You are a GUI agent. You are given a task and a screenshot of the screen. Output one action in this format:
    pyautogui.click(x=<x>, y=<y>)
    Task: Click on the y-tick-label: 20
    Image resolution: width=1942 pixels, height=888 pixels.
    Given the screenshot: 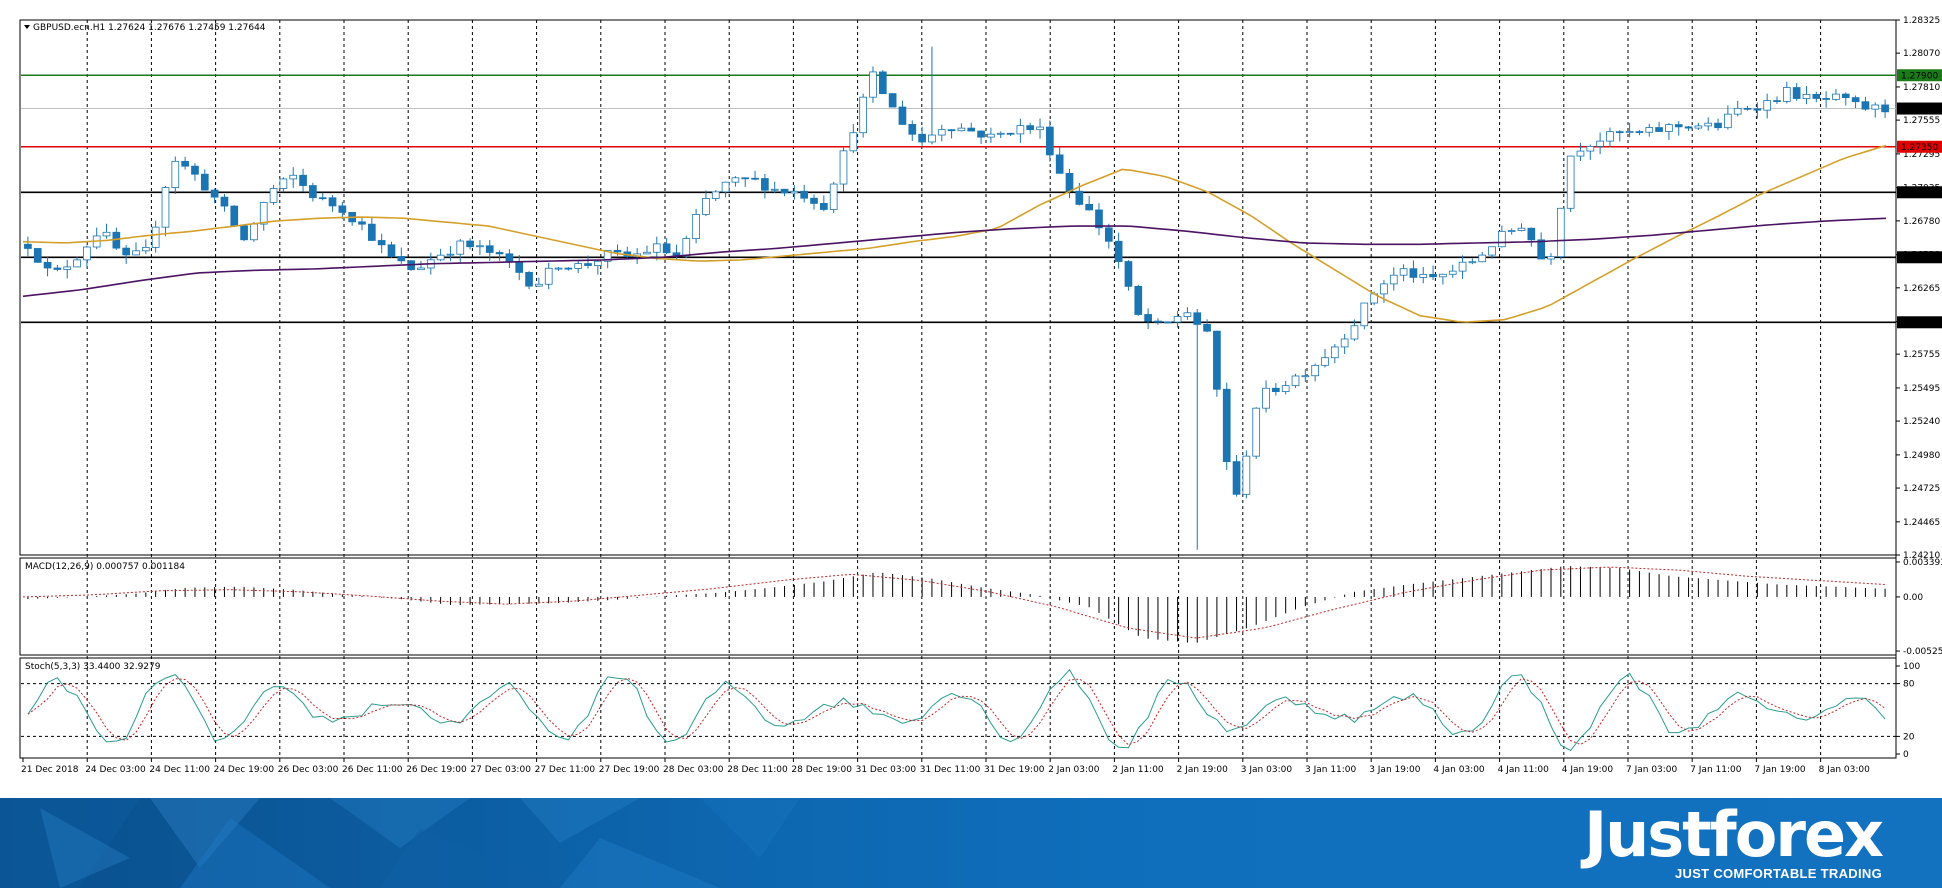 What is the action you would take?
    pyautogui.click(x=1909, y=737)
    